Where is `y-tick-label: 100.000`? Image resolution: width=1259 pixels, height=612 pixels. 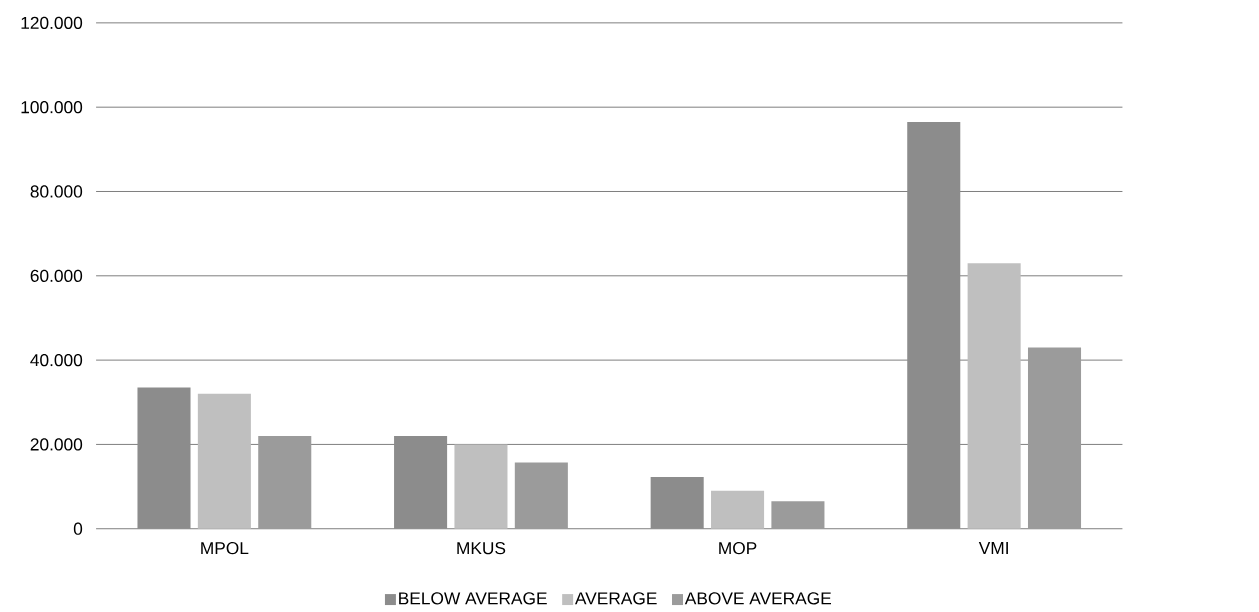 y-tick-label: 100.000 is located at coordinates (52, 107).